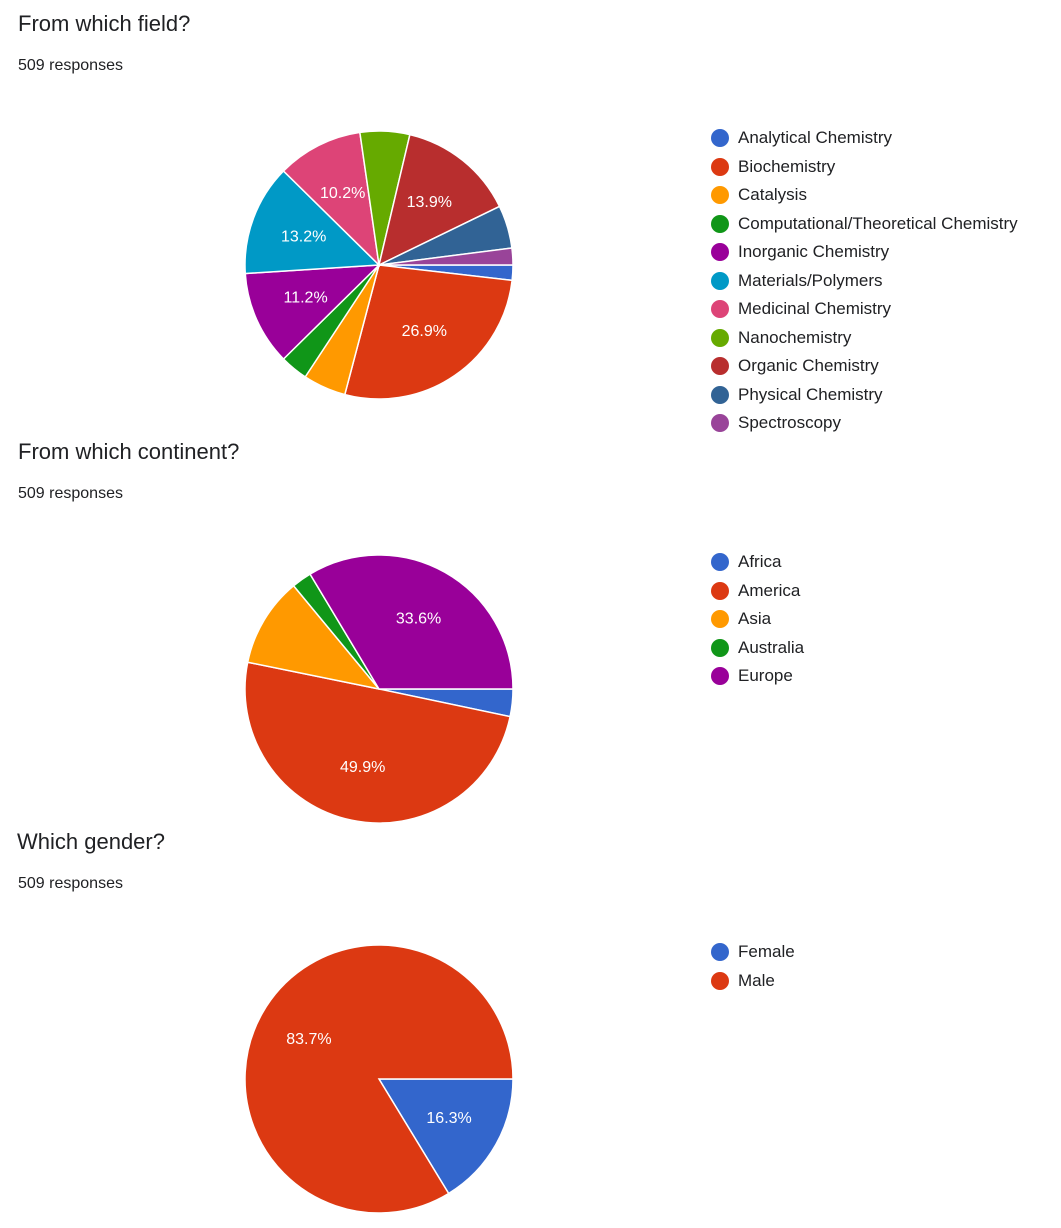 This screenshot has height=1228, width=1061. I want to click on legend-item: Organic Chemistry, so click(864, 366).